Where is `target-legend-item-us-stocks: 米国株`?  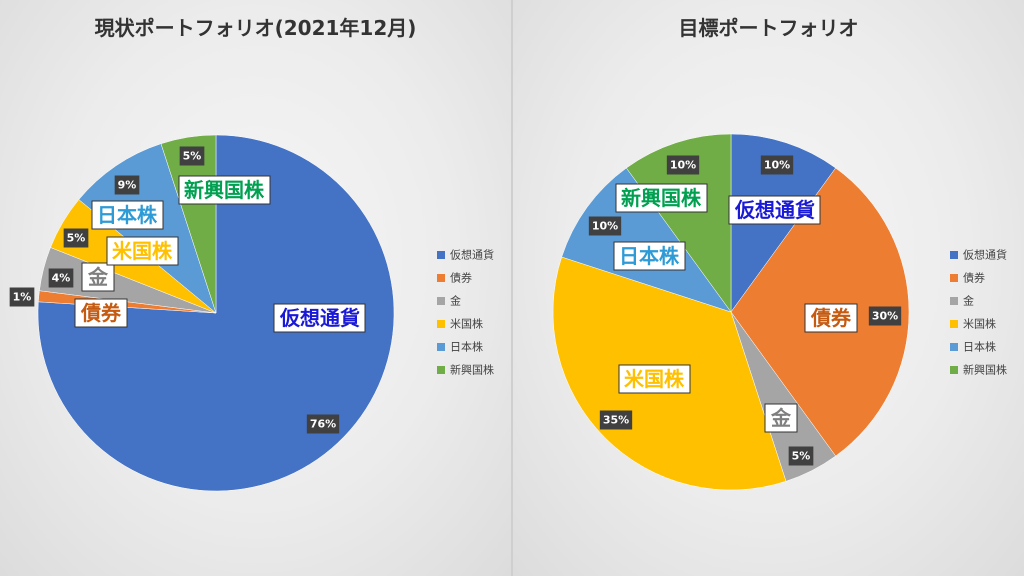 target-legend-item-us-stocks: 米国株 is located at coordinates (973, 324).